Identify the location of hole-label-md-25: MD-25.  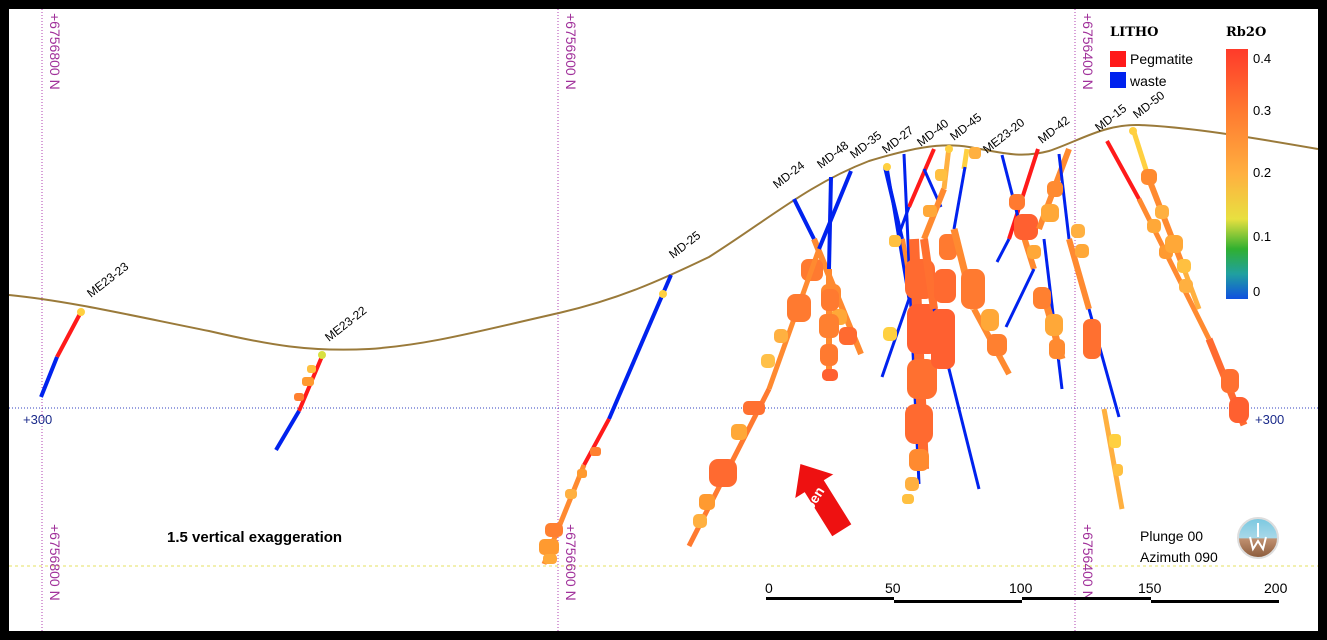
(684, 244).